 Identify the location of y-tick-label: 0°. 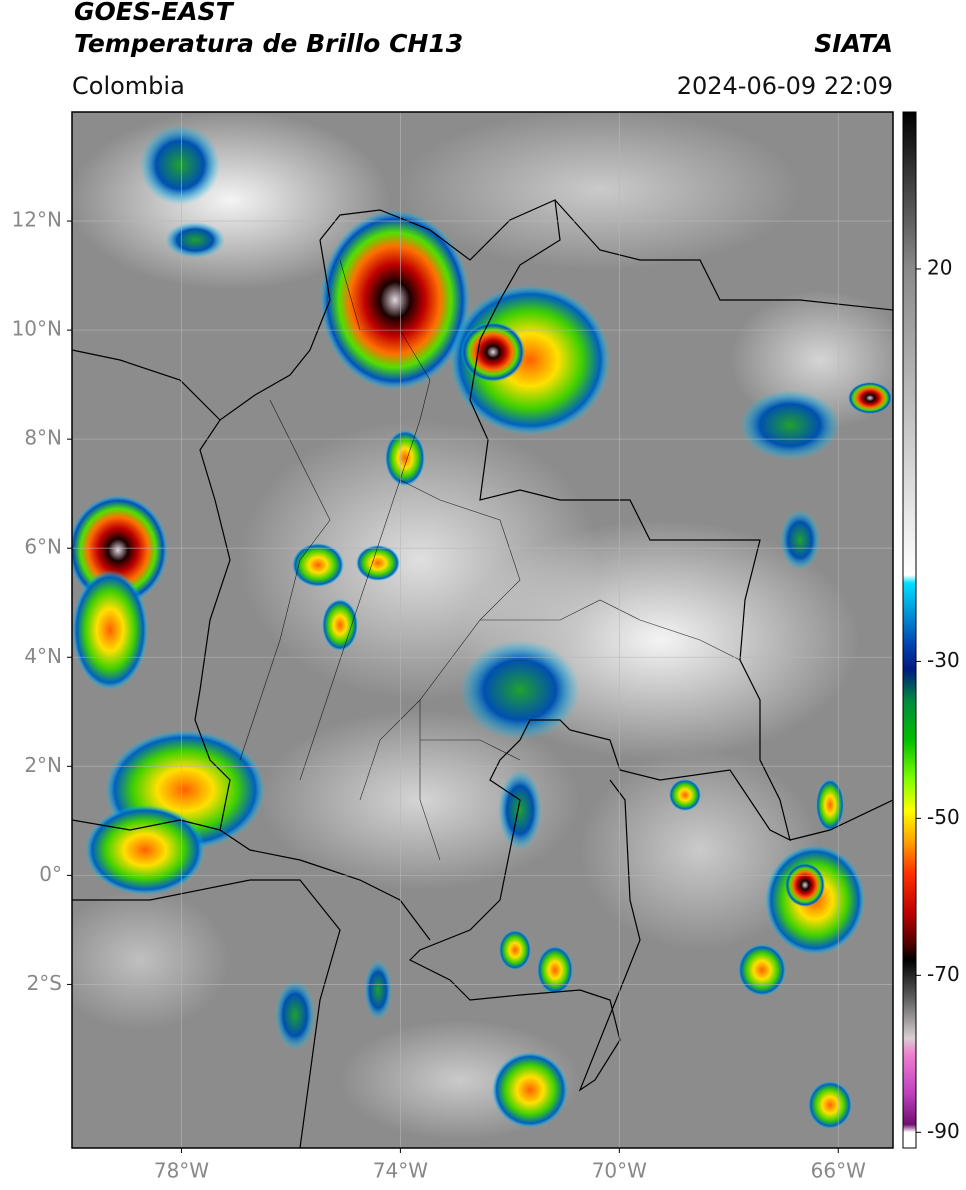
(50, 874).